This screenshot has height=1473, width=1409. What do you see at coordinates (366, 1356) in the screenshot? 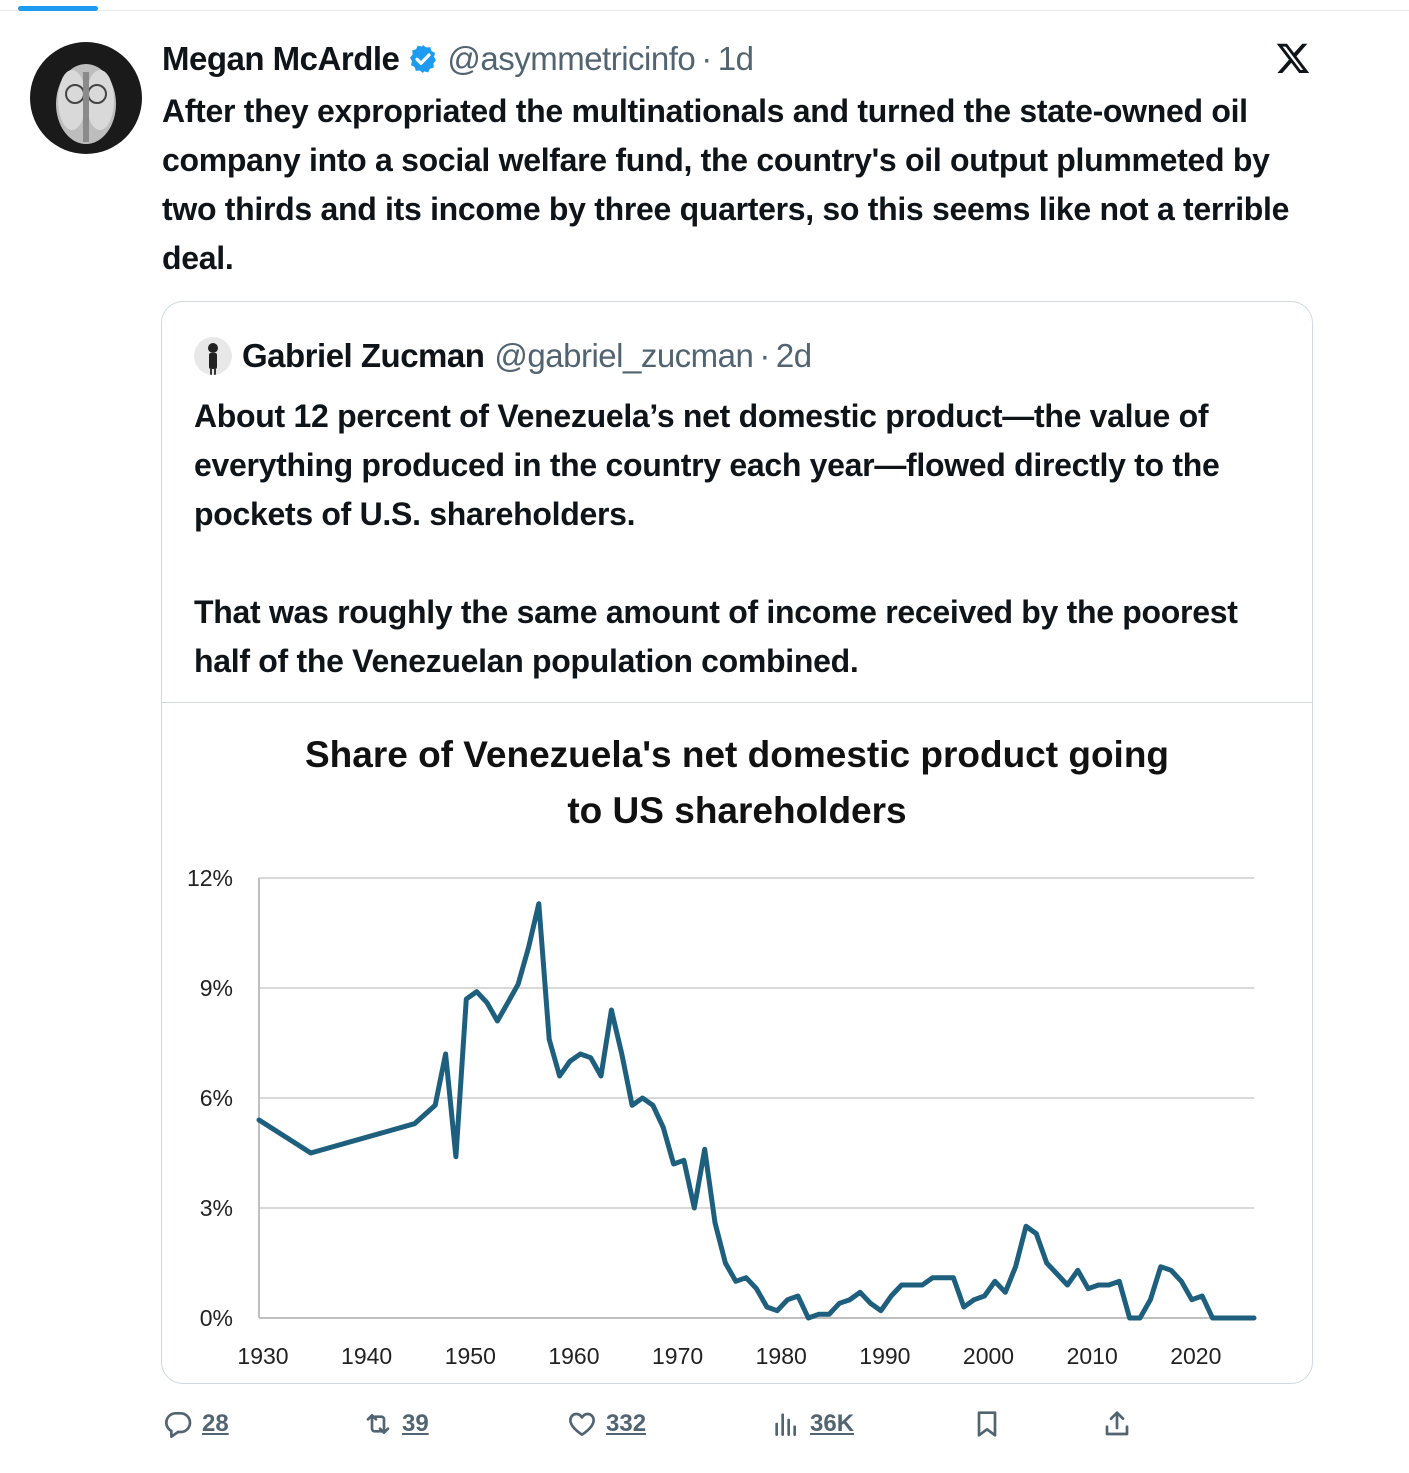
I see `x-tick-label: 1940` at bounding box center [366, 1356].